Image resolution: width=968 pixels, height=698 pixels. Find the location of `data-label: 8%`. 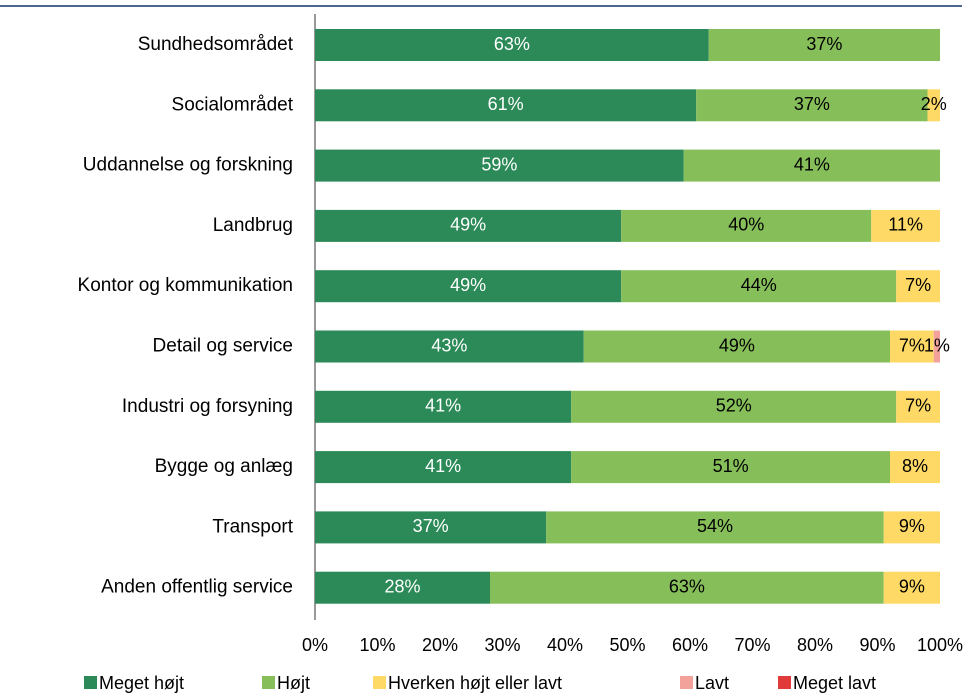

data-label: 8% is located at coordinates (915, 466).